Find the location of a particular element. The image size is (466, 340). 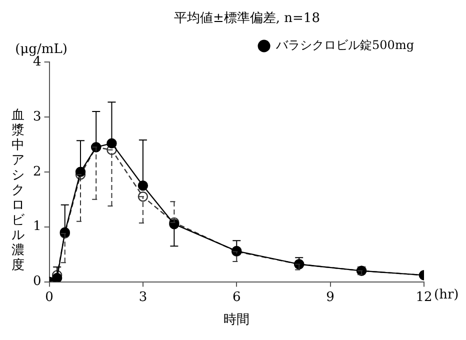

y-tick-label: 2 is located at coordinates (37, 172).